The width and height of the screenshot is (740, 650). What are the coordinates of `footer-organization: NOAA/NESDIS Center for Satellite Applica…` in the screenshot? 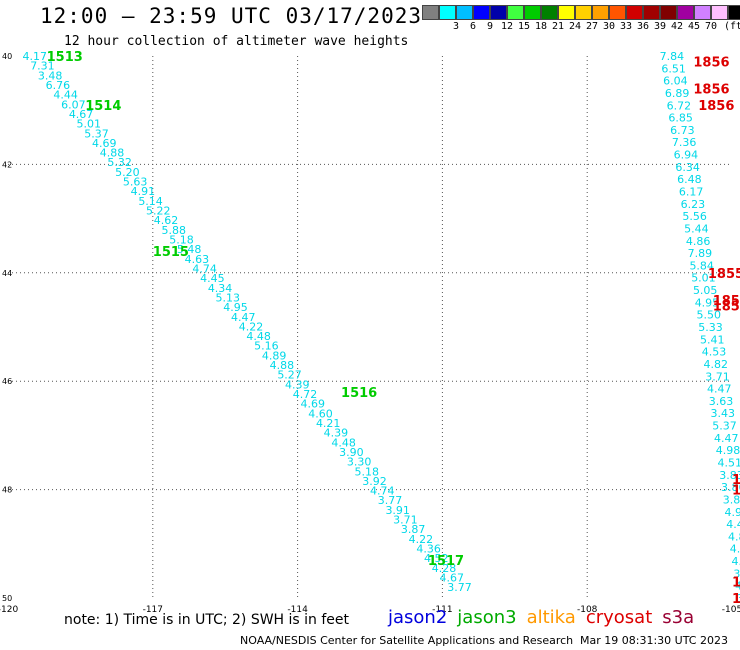 It's located at (407, 640).